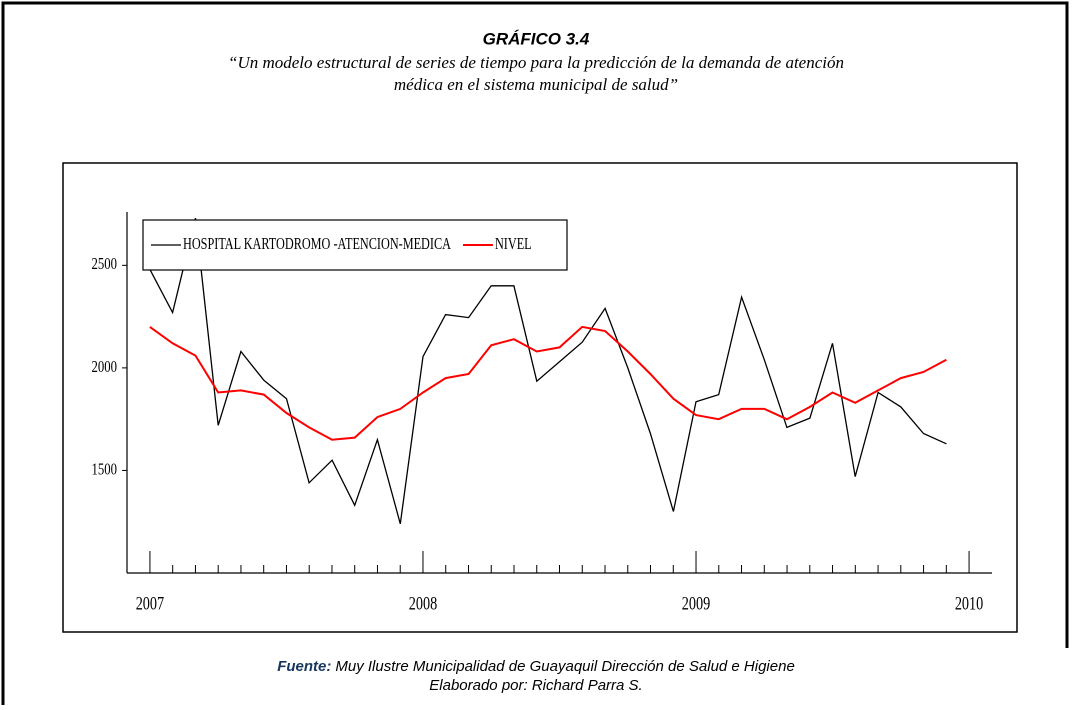 Image resolution: width=1072 pixels, height=710 pixels. What do you see at coordinates (317, 244) in the screenshot?
I see `legend-label: HOSPITAL KARTODROMO -ATENCION-MEDICA` at bounding box center [317, 244].